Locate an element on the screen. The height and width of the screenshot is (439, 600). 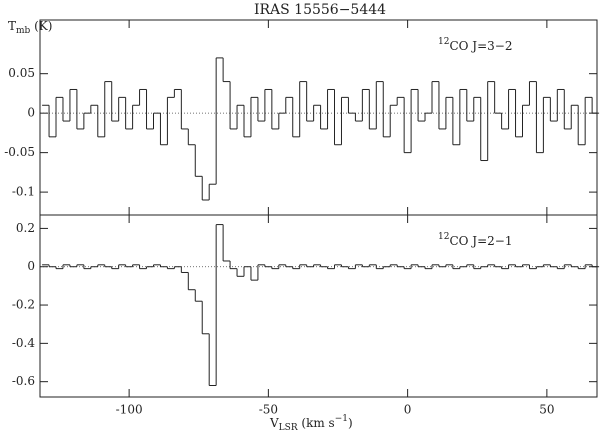
y-label-sub: mb is located at coordinates (23, 31).